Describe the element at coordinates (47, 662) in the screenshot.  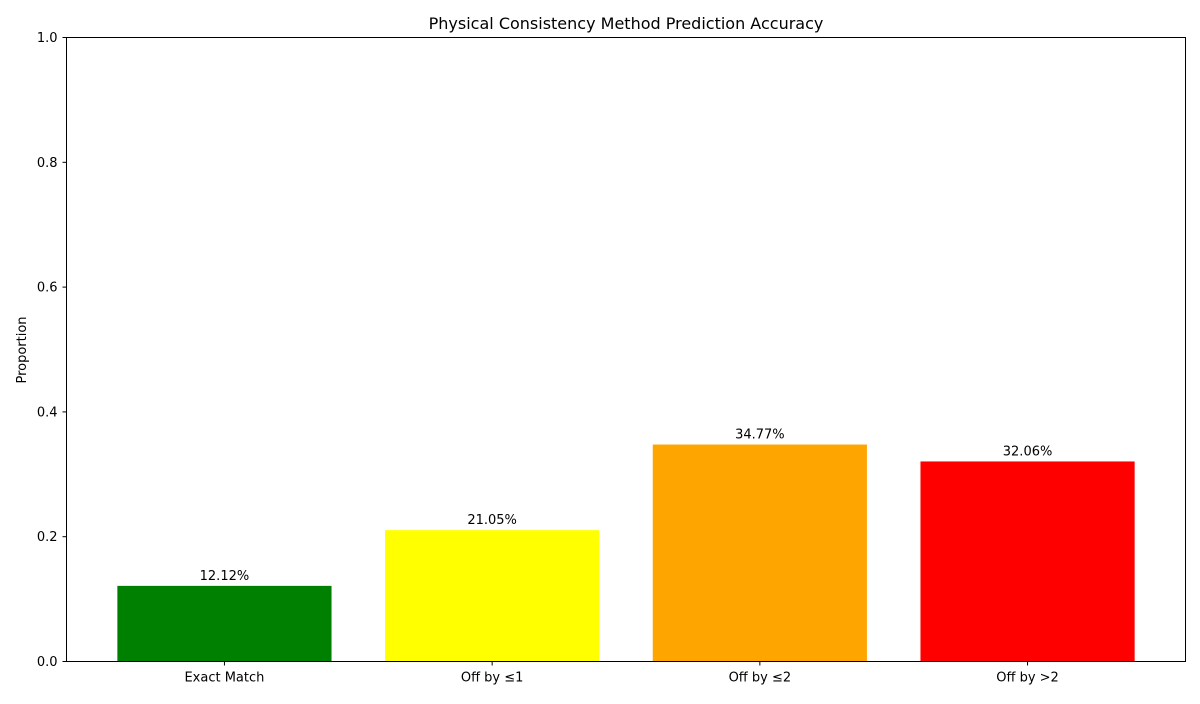
I see `y-tick-label: 0.0` at that location.